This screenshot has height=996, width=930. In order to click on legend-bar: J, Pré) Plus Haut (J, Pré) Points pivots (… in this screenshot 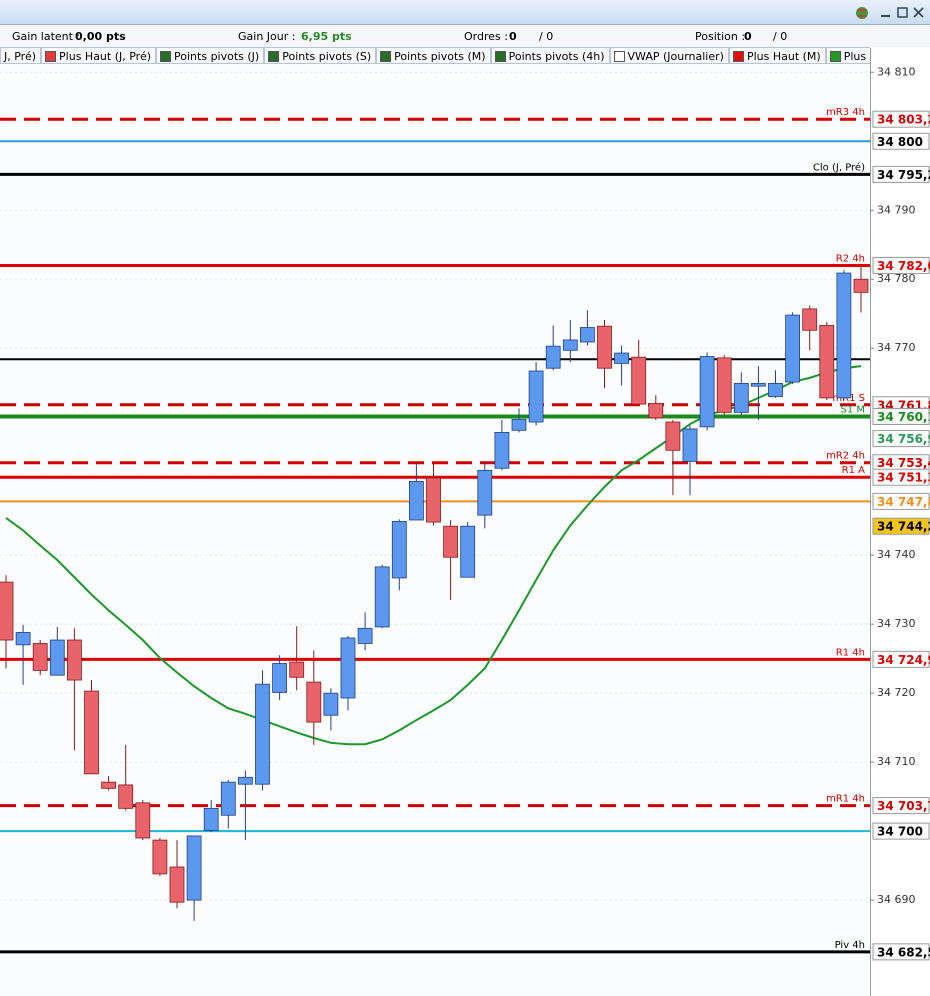, I will do `click(435, 55)`.